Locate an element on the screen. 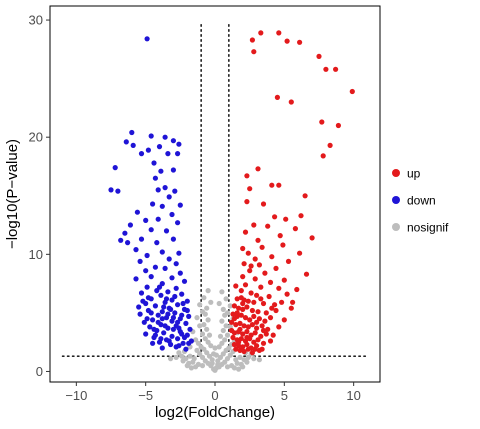  y-tick-label: 20 is located at coordinates (36, 137).